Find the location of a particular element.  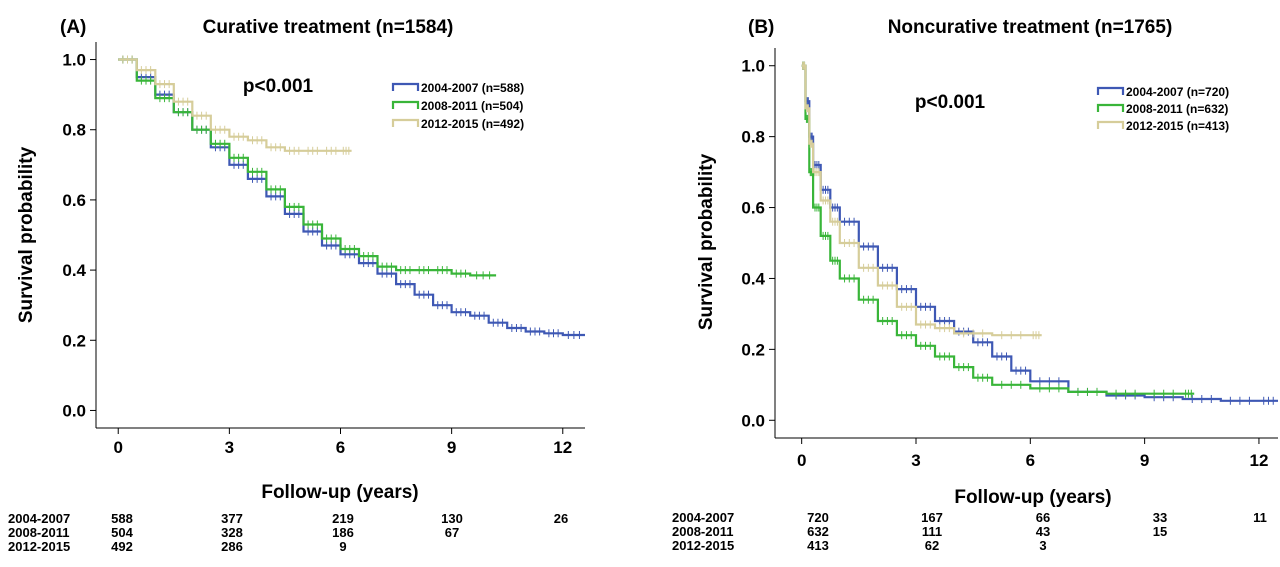

panel-a-title: Curative treatment (n=1584) is located at coordinates (328, 27).